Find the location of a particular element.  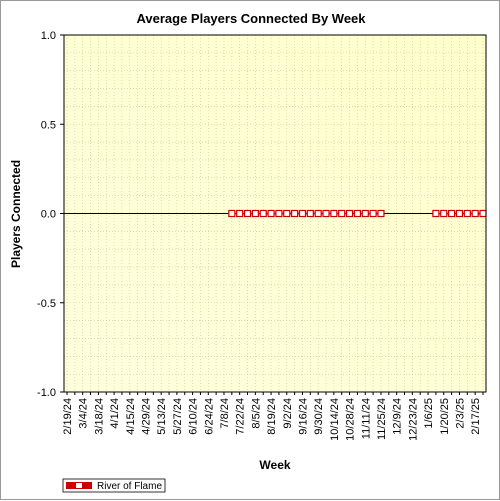

y-tick-label: -0.5 is located at coordinates (46, 304).